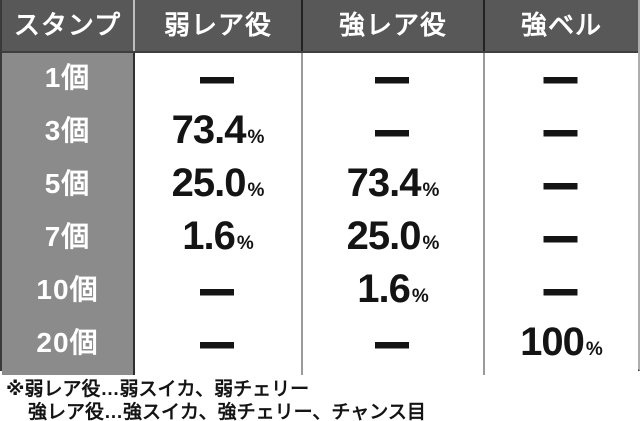  What do you see at coordinates (158, 389) in the screenshot?
I see `footnote-line: ※弱レア役…弱スイカ、弱チェリー` at bounding box center [158, 389].